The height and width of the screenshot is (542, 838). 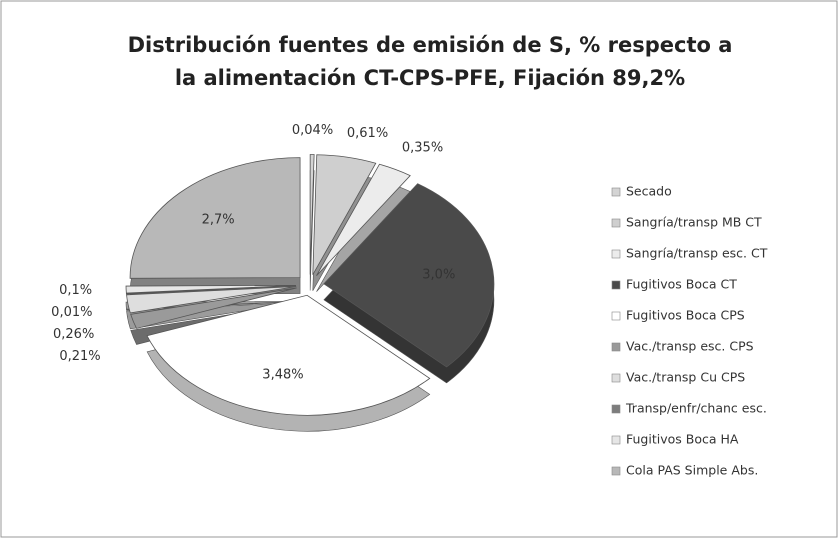 I want to click on legend-label: Fugitivos Boca CPS, so click(x=685, y=315).